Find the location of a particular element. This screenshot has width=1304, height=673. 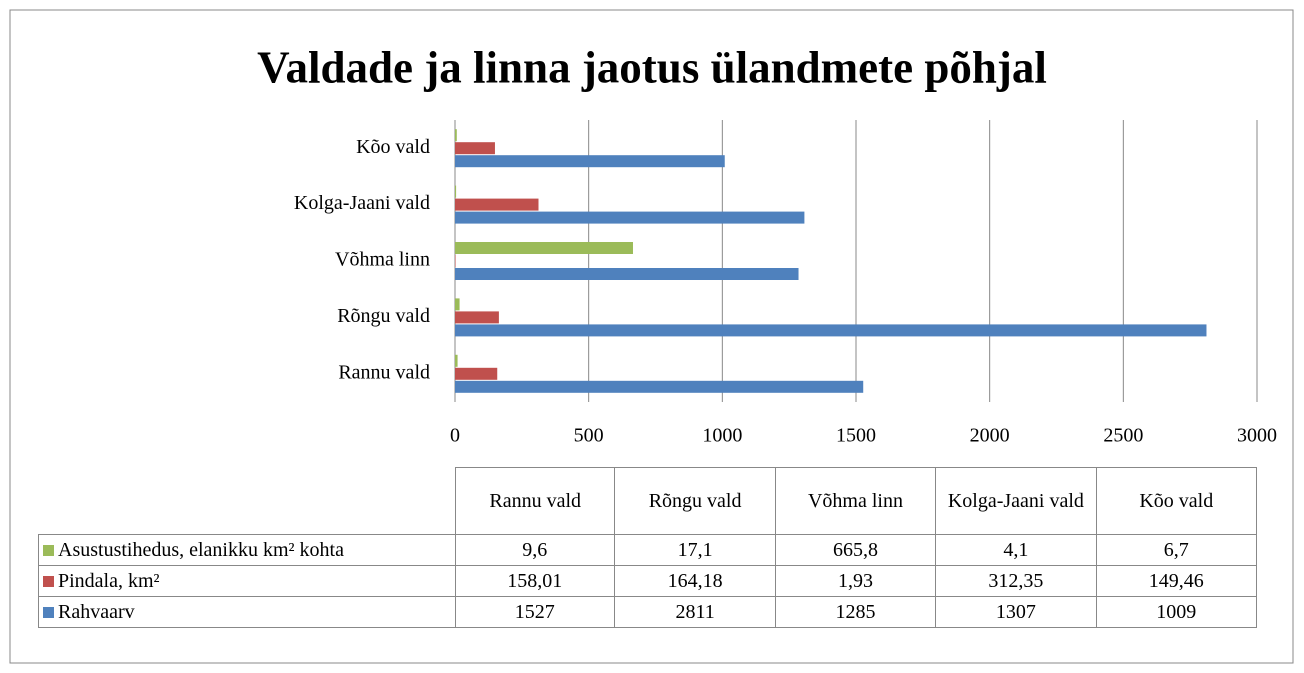

table-cell: 1527 is located at coordinates (535, 612).